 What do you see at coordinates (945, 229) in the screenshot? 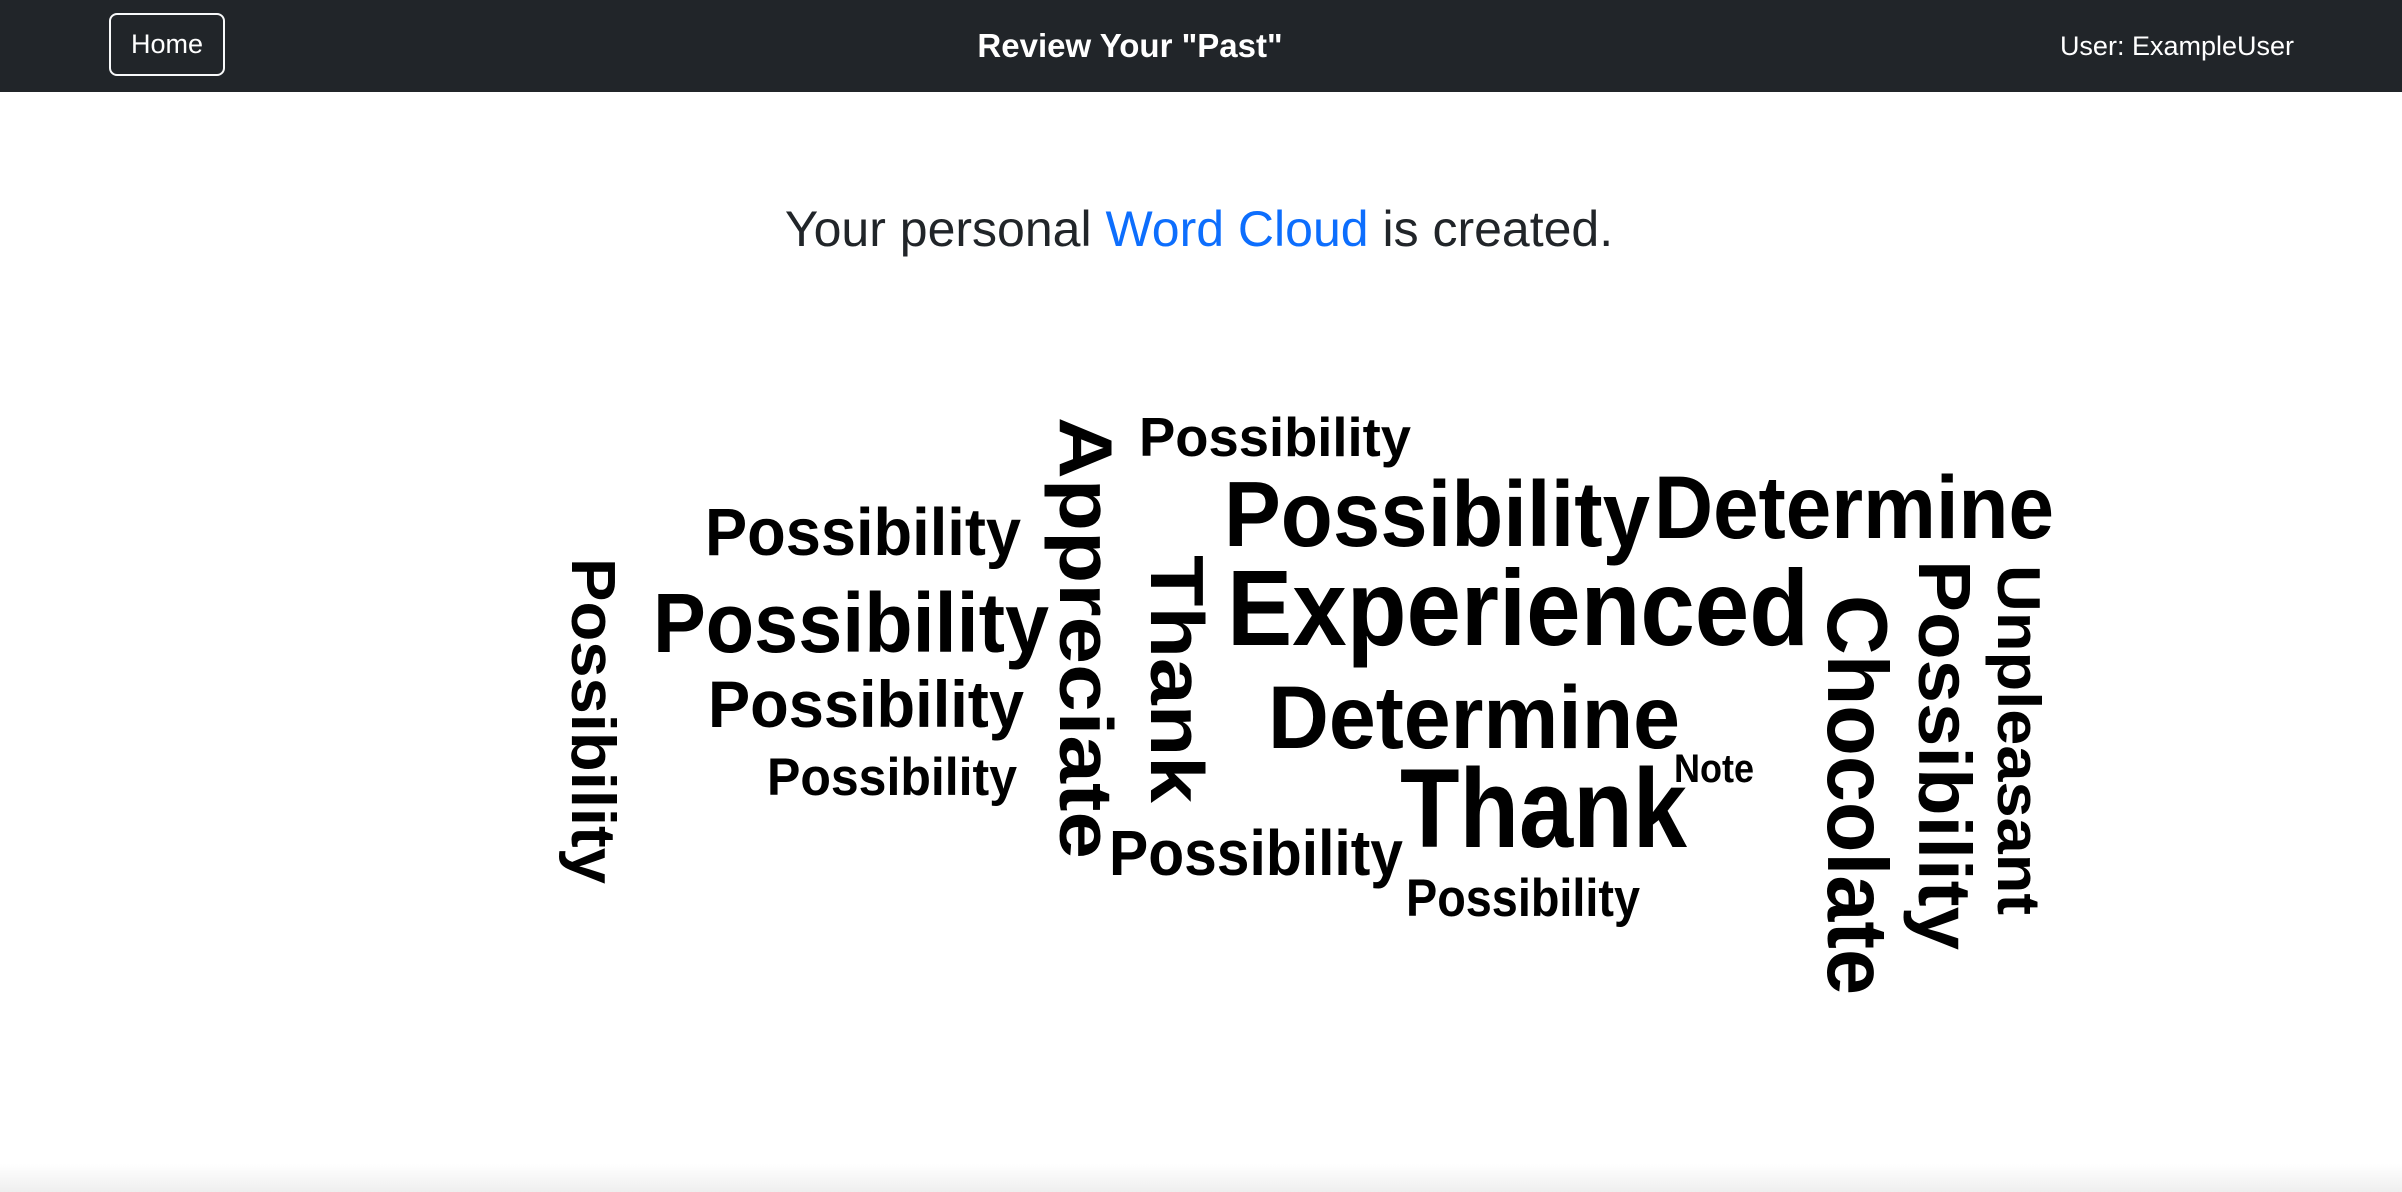
I see `headline-prefix: Your personal` at bounding box center [945, 229].